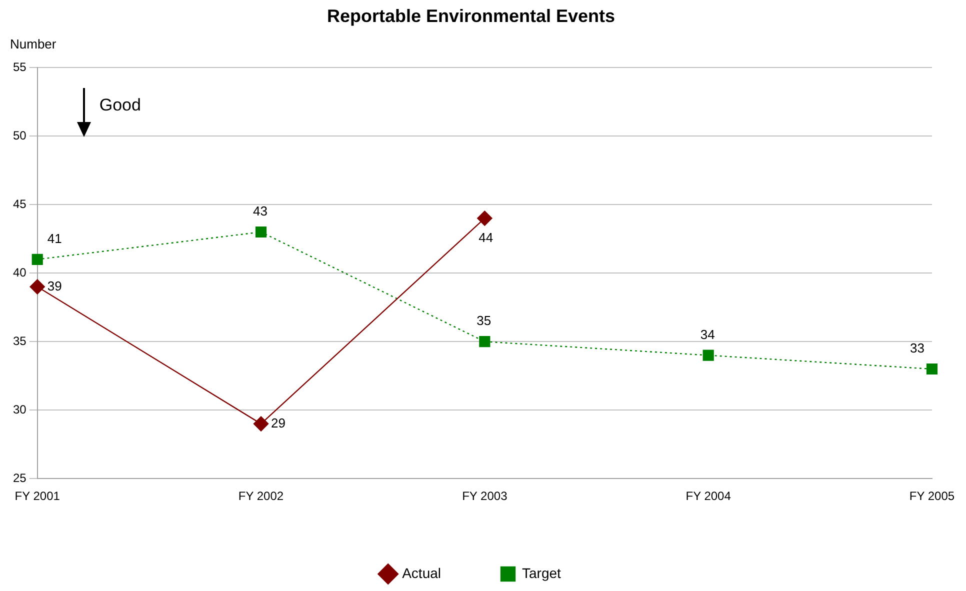 The image size is (966, 591). What do you see at coordinates (261, 496) in the screenshot?
I see `x-tick-label: FY 2002` at bounding box center [261, 496].